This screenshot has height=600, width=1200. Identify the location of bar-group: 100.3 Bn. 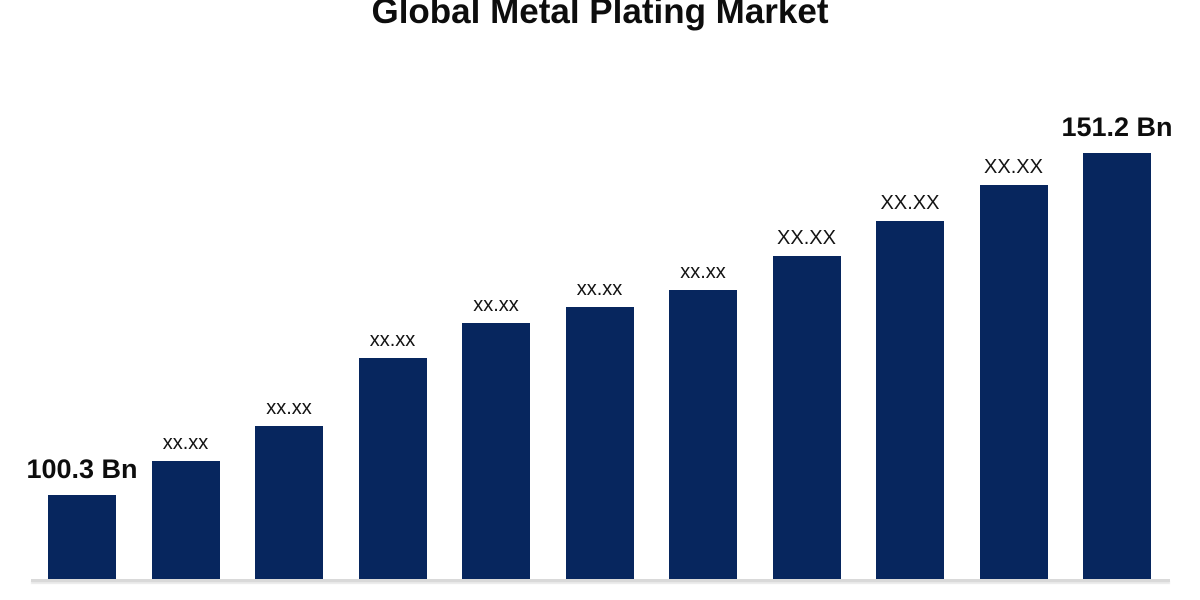
(82, 518).